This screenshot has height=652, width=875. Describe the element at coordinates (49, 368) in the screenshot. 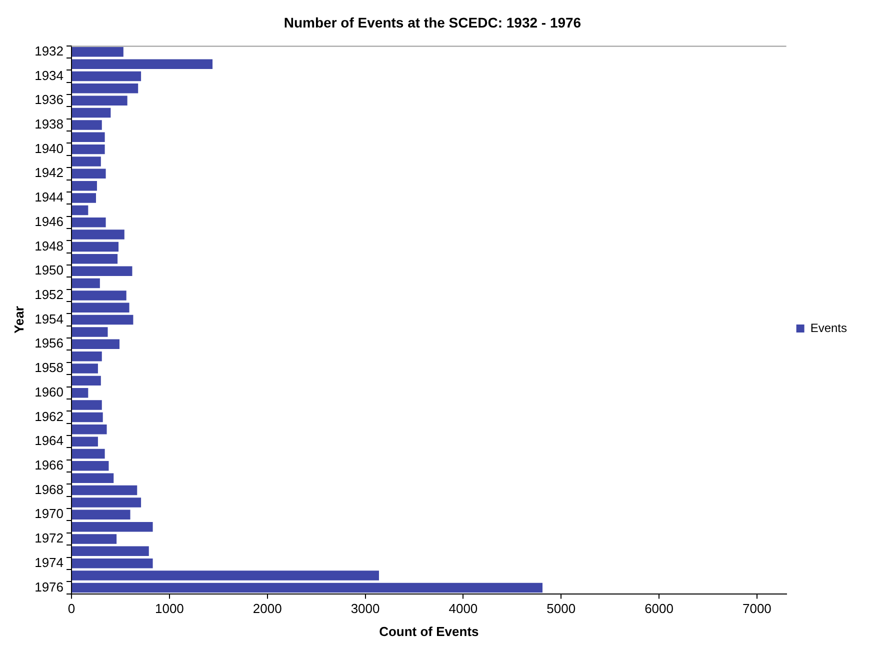

I see `y-tick-label: 1958` at that location.